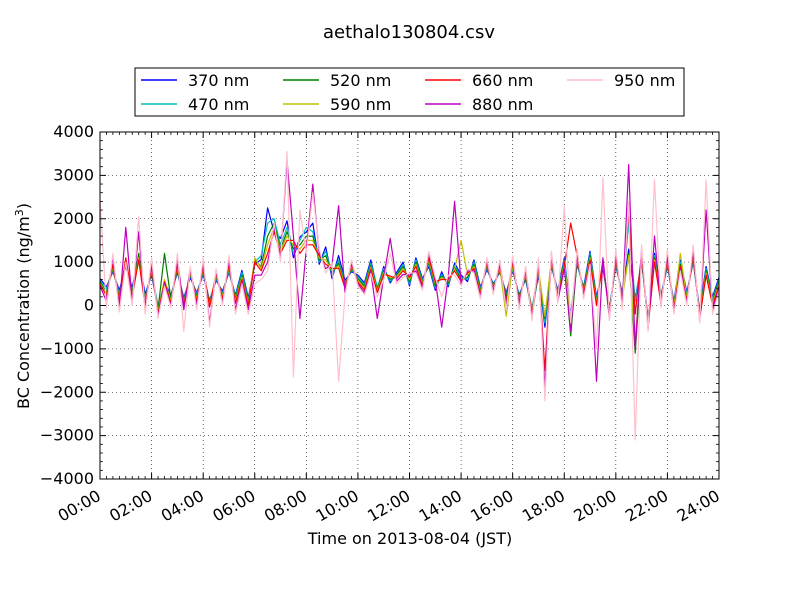  What do you see at coordinates (360, 80) in the screenshot?
I see `legend-label: 520 nm` at bounding box center [360, 80].